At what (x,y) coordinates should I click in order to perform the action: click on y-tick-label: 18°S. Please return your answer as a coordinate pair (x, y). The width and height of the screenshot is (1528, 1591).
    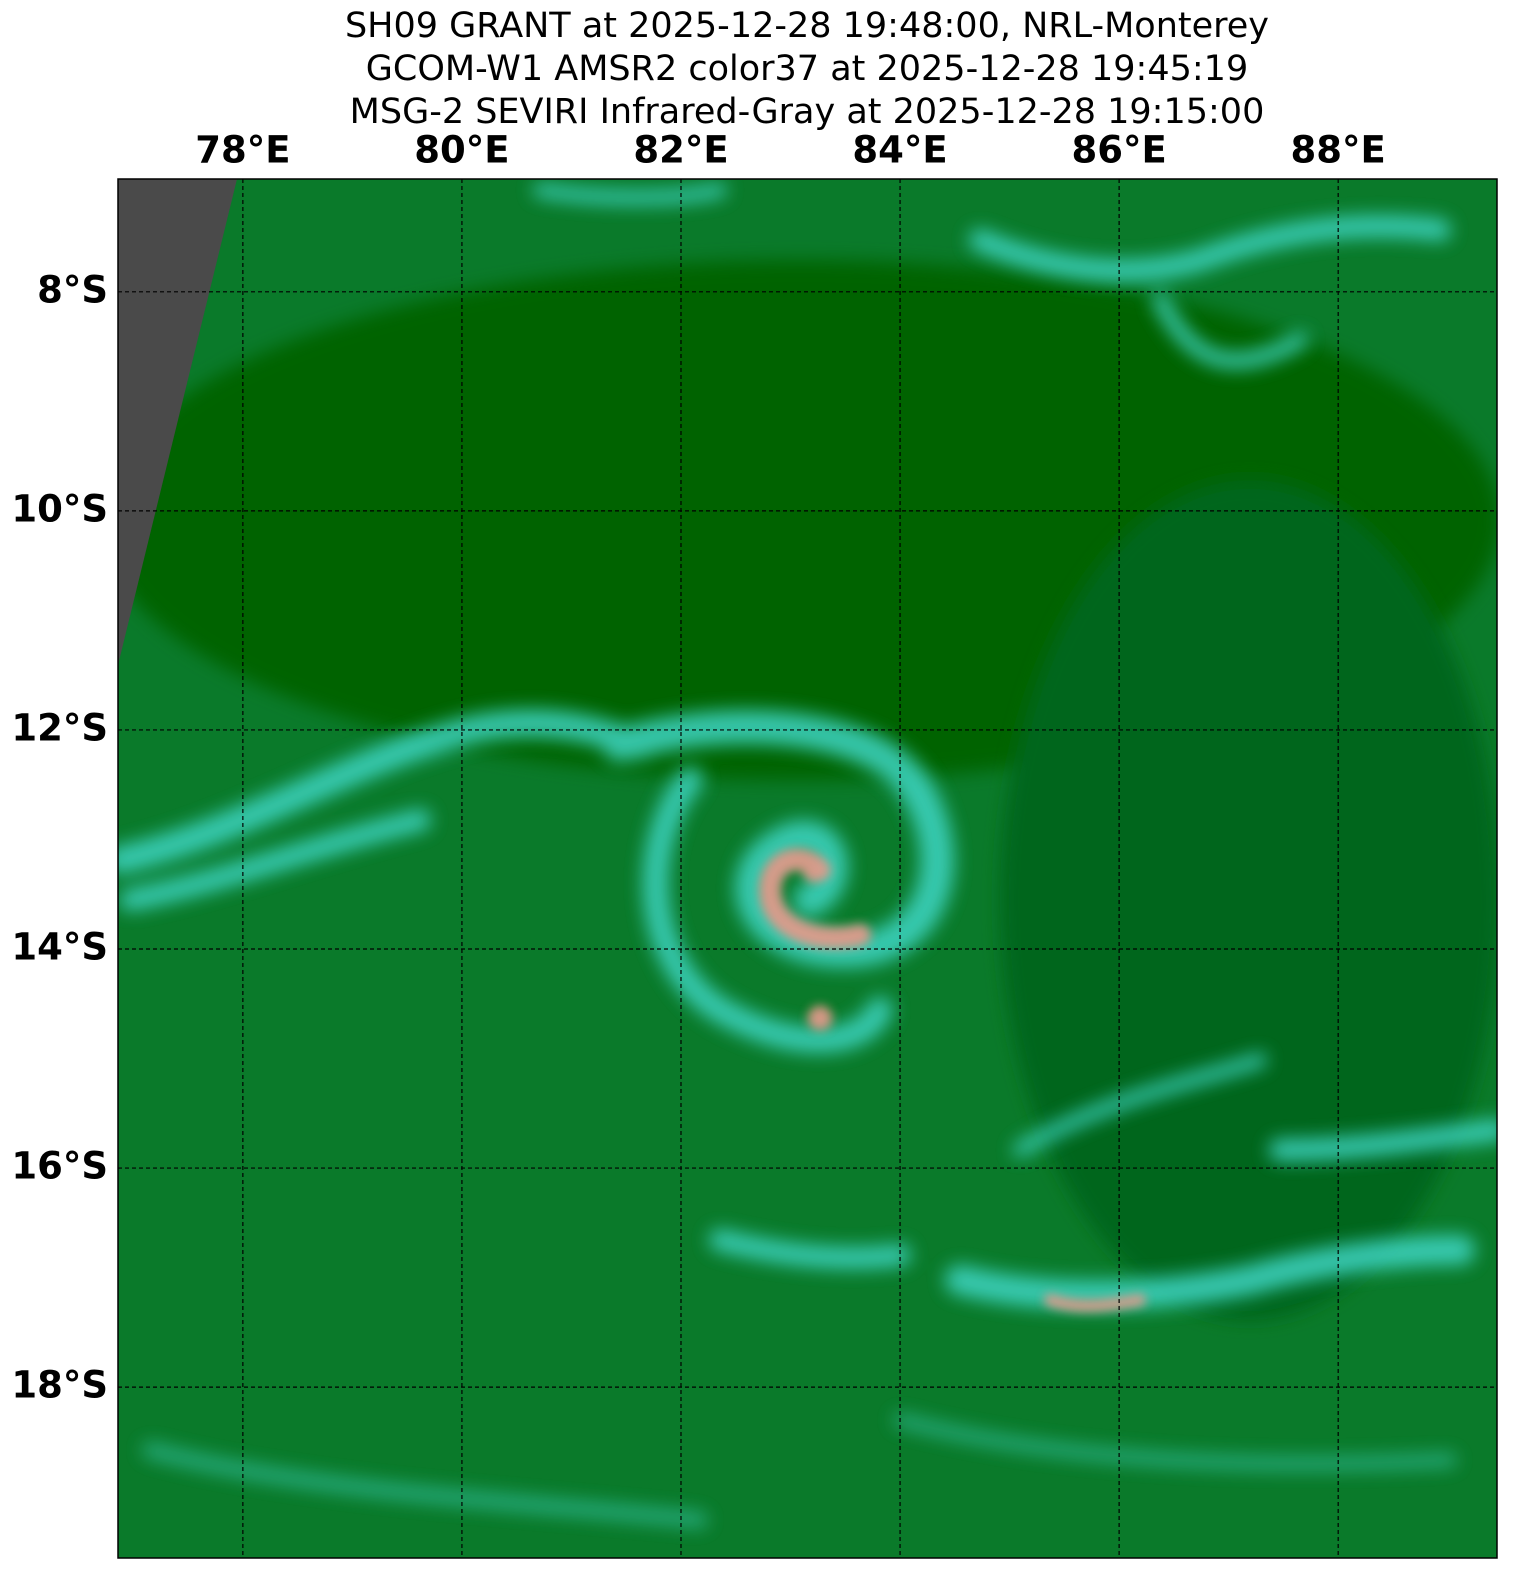
    Looking at the image, I should click on (59, 1385).